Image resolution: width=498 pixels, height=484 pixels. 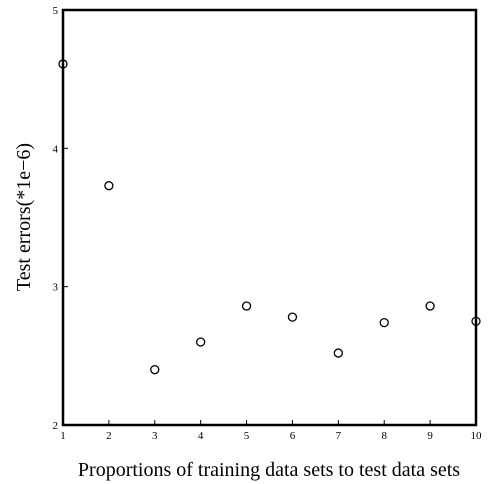 I want to click on x-tick-label: 10, so click(x=477, y=436).